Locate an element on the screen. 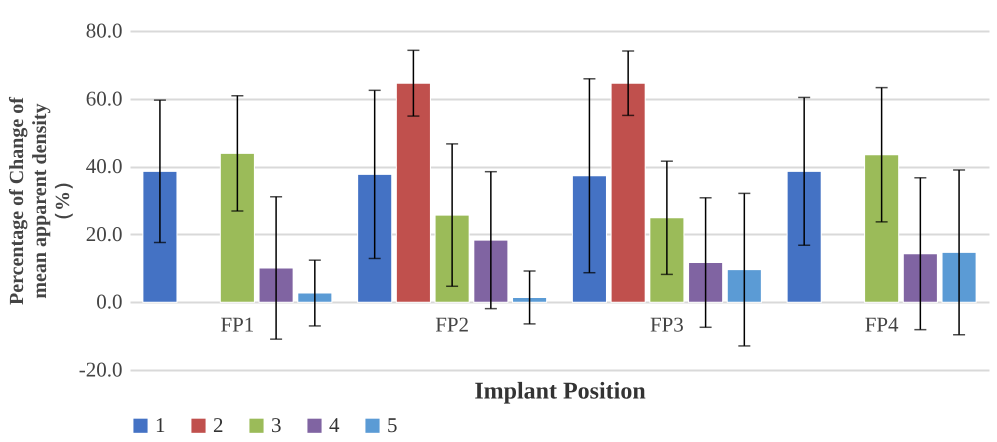 This screenshot has width=997, height=442. y-tick-label: 0.0 is located at coordinates (109, 302).